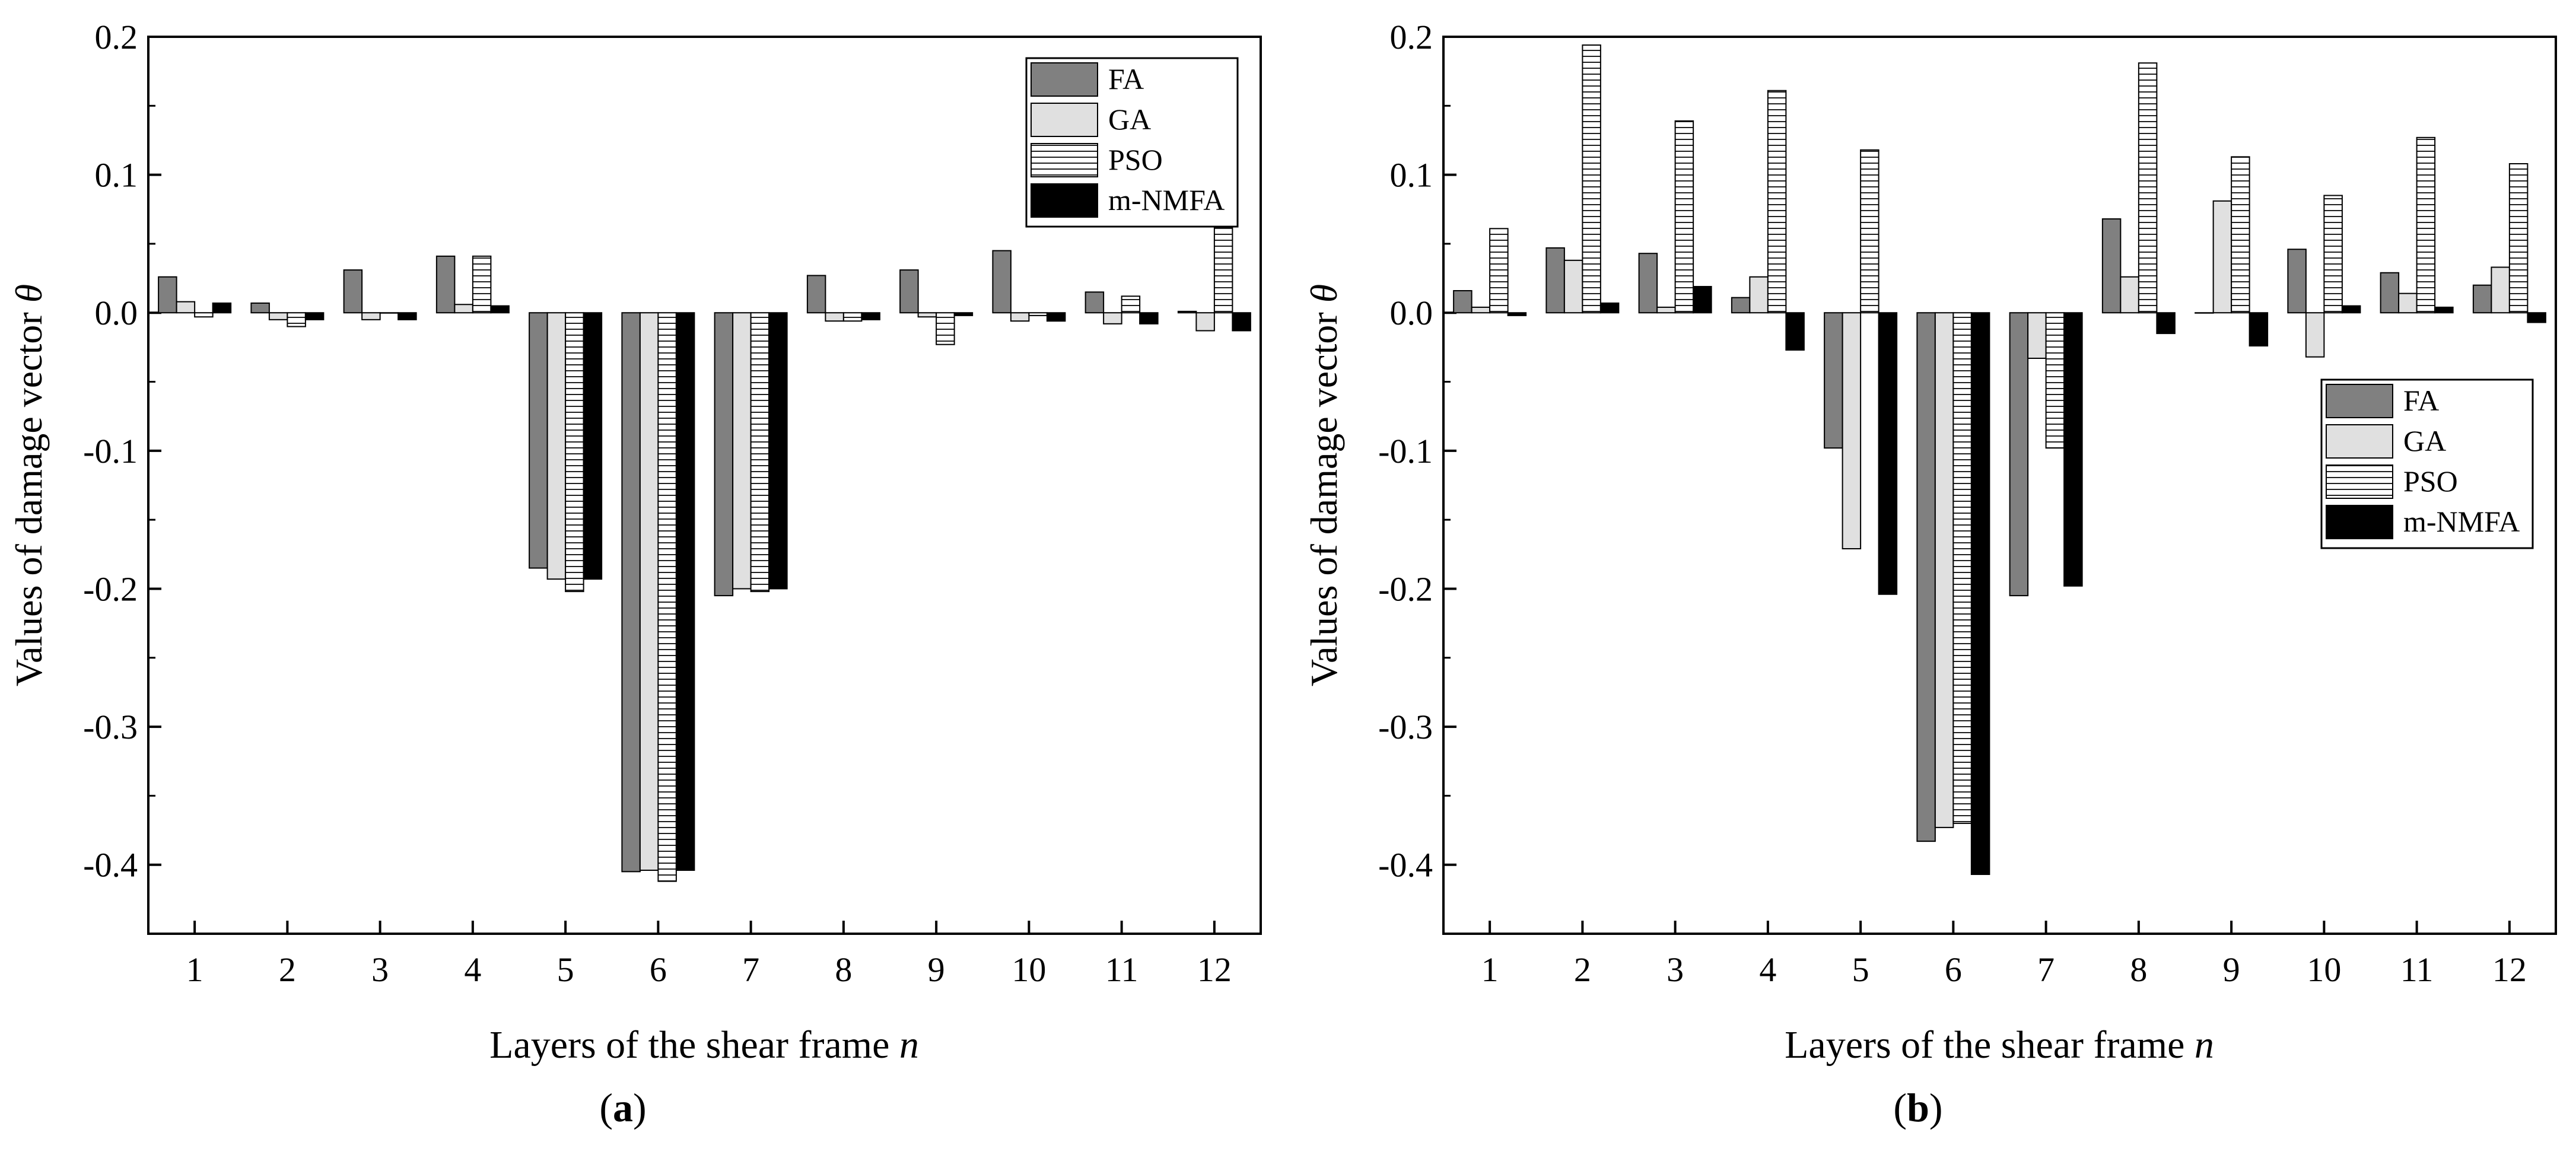 The image size is (2576, 1155). Describe the element at coordinates (1411, 37) in the screenshot. I see `y-tick-label: 0.2` at that location.